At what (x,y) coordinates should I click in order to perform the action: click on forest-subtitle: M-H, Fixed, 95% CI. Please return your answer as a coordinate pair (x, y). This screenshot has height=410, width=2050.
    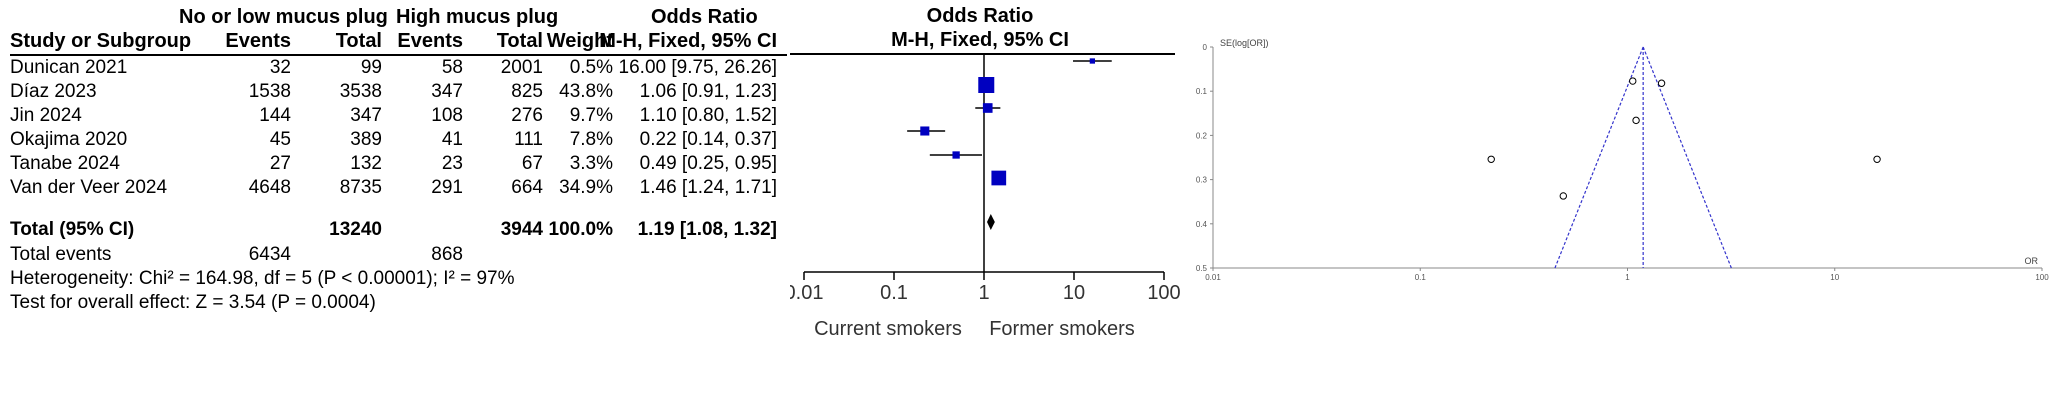
    Looking at the image, I should click on (980, 40).